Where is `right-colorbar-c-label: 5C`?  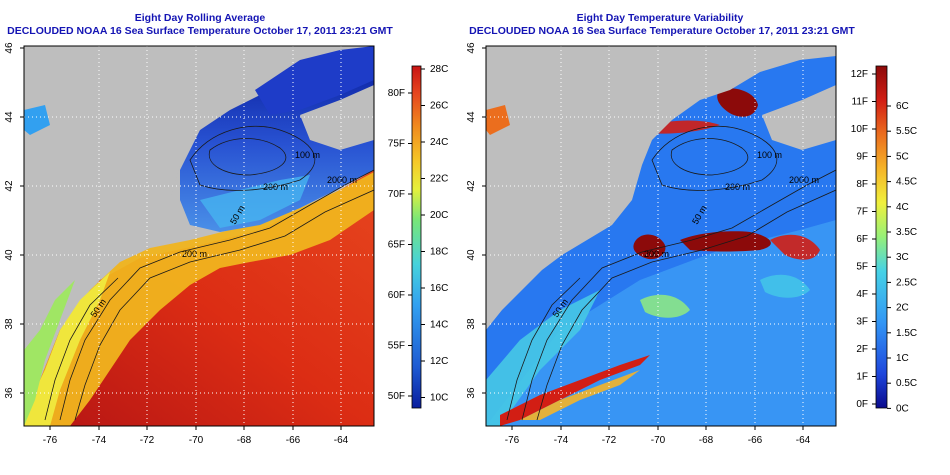
right-colorbar-c-label: 5C is located at coordinates (902, 156).